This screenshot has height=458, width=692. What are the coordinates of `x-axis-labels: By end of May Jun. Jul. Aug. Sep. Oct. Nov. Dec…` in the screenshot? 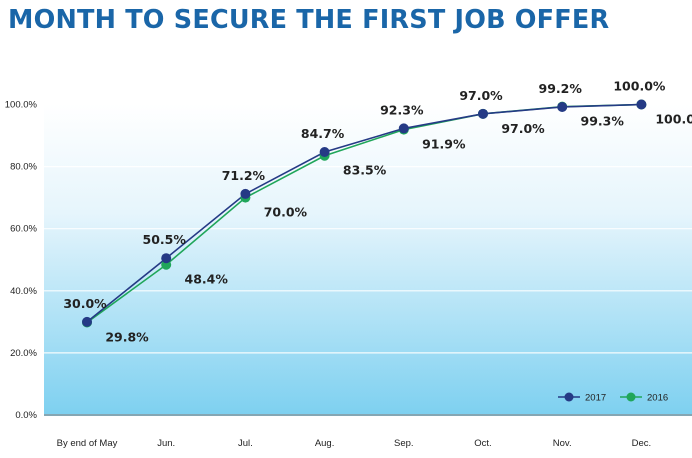 It's located at (354, 443).